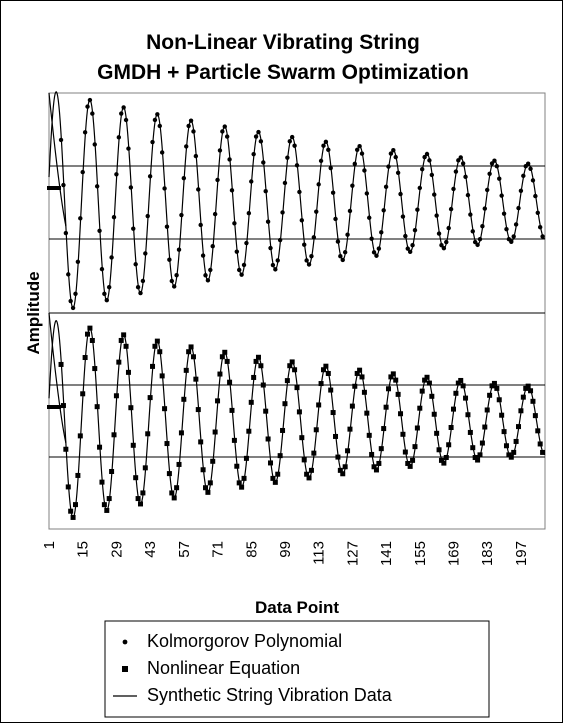  I want to click on legend-dot-icon, so click(125, 642).